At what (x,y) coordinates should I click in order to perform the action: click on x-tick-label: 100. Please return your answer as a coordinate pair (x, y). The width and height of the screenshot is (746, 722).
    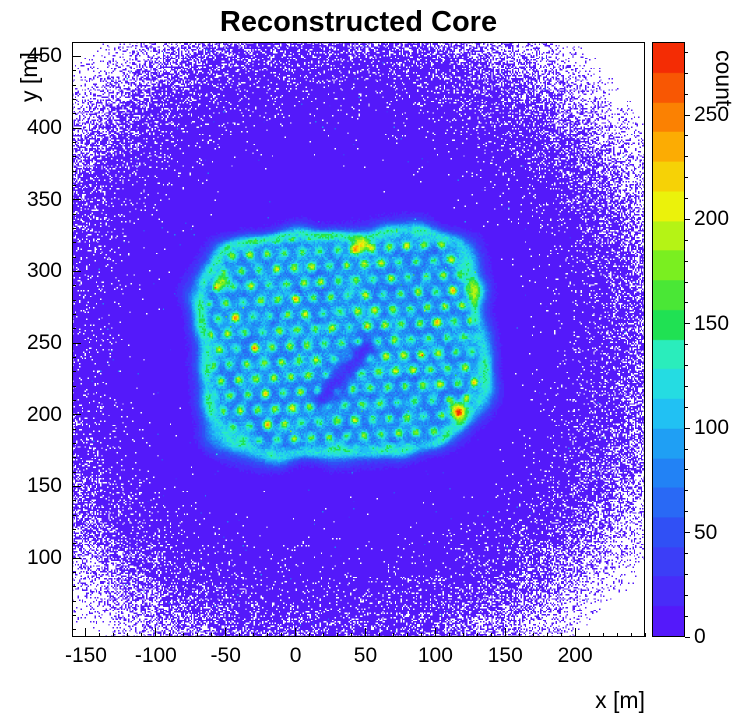
    Looking at the image, I should click on (435, 655).